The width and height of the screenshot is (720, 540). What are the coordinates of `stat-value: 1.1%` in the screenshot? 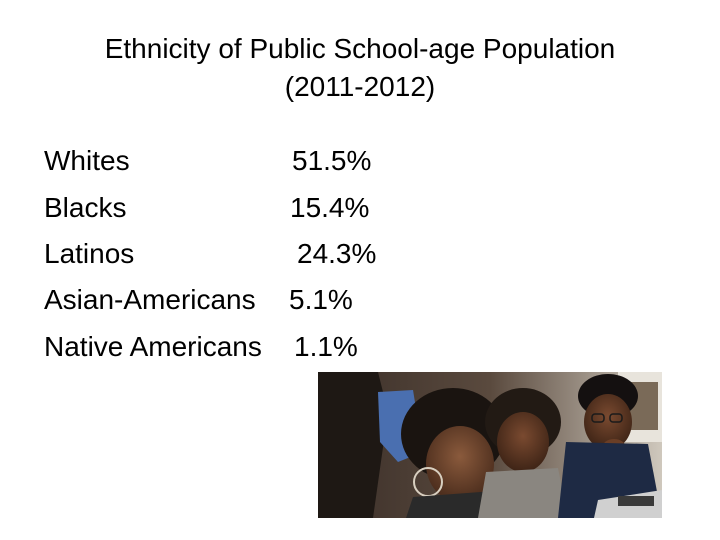 It's located at (326, 346).